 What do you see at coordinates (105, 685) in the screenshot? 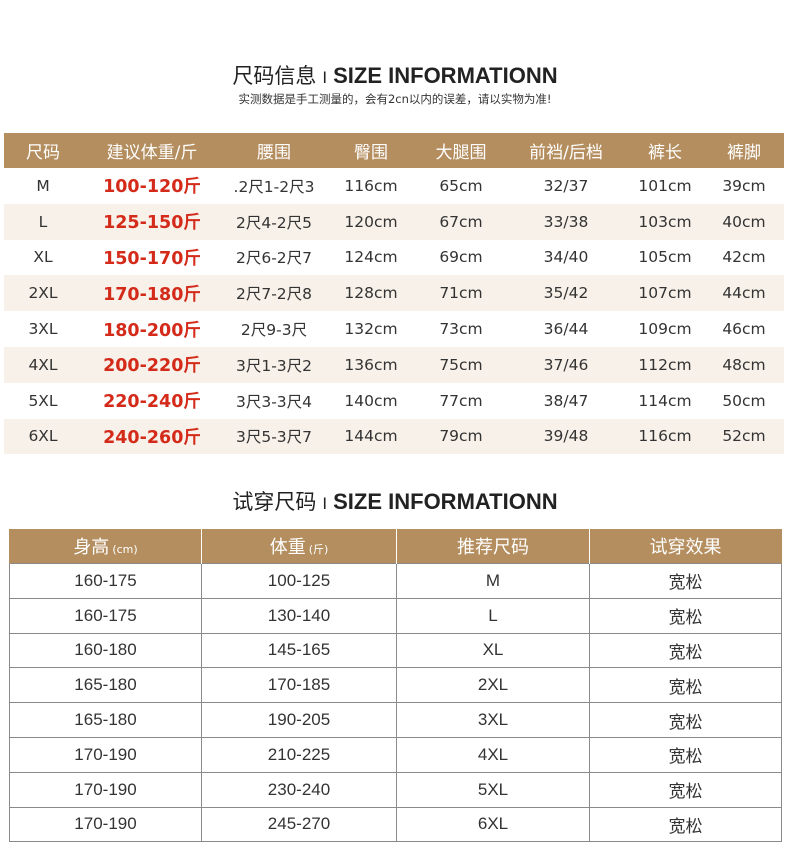
I see `fit-table-cell: 165-180` at bounding box center [105, 685].